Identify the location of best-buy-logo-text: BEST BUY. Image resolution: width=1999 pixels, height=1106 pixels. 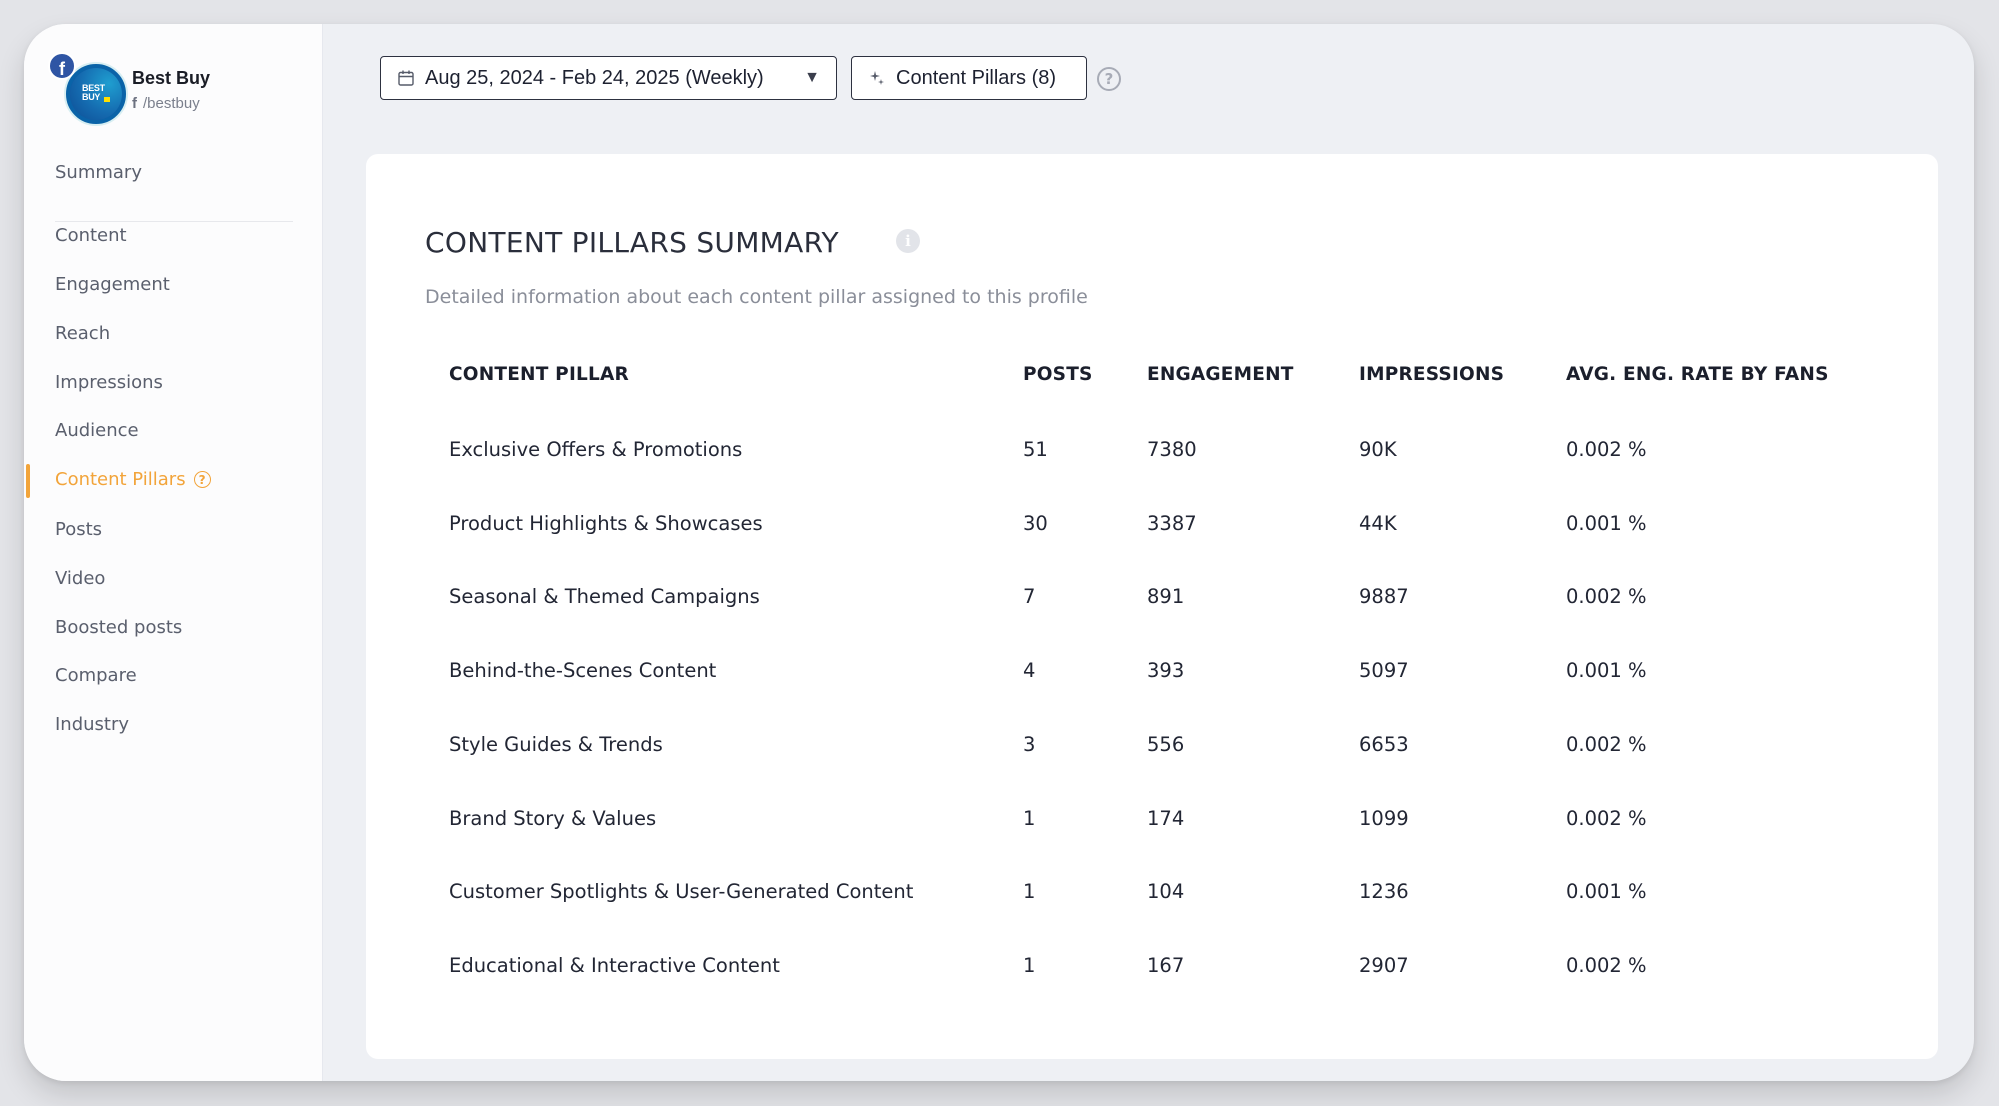
(93, 92).